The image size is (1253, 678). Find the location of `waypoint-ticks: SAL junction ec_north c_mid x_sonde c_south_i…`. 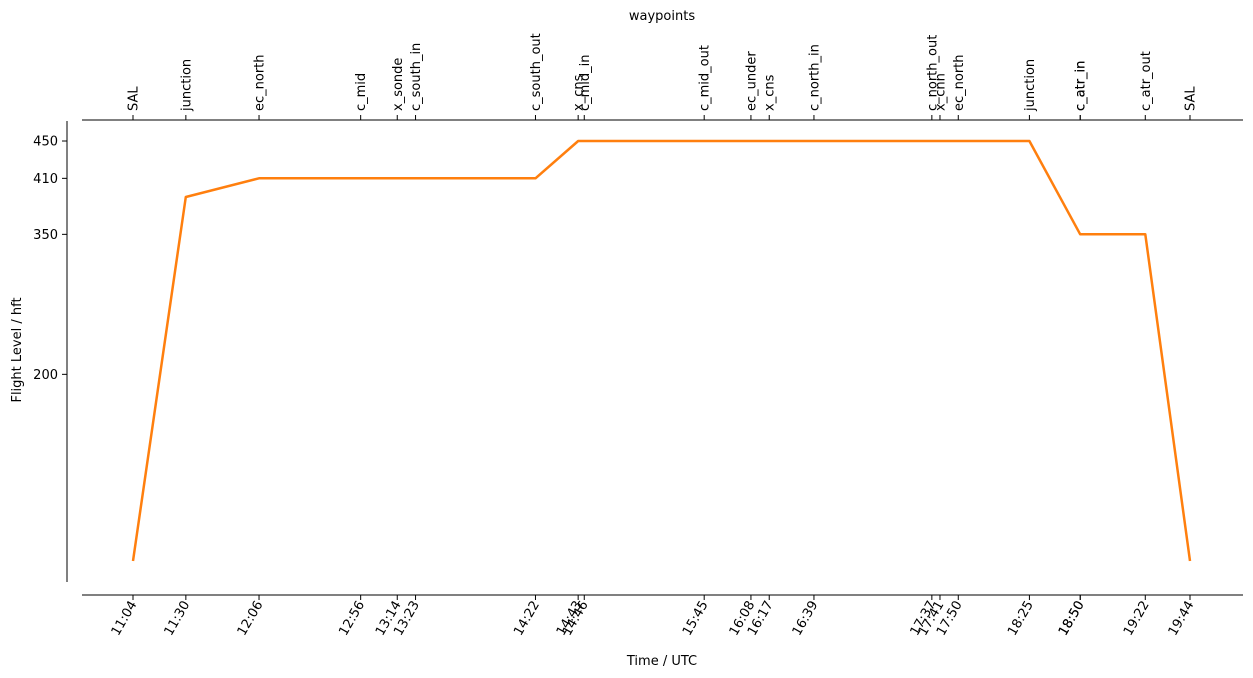

waypoint-ticks: SAL junction ec_north c_mid x_sonde c_south_i… is located at coordinates (663, 76).